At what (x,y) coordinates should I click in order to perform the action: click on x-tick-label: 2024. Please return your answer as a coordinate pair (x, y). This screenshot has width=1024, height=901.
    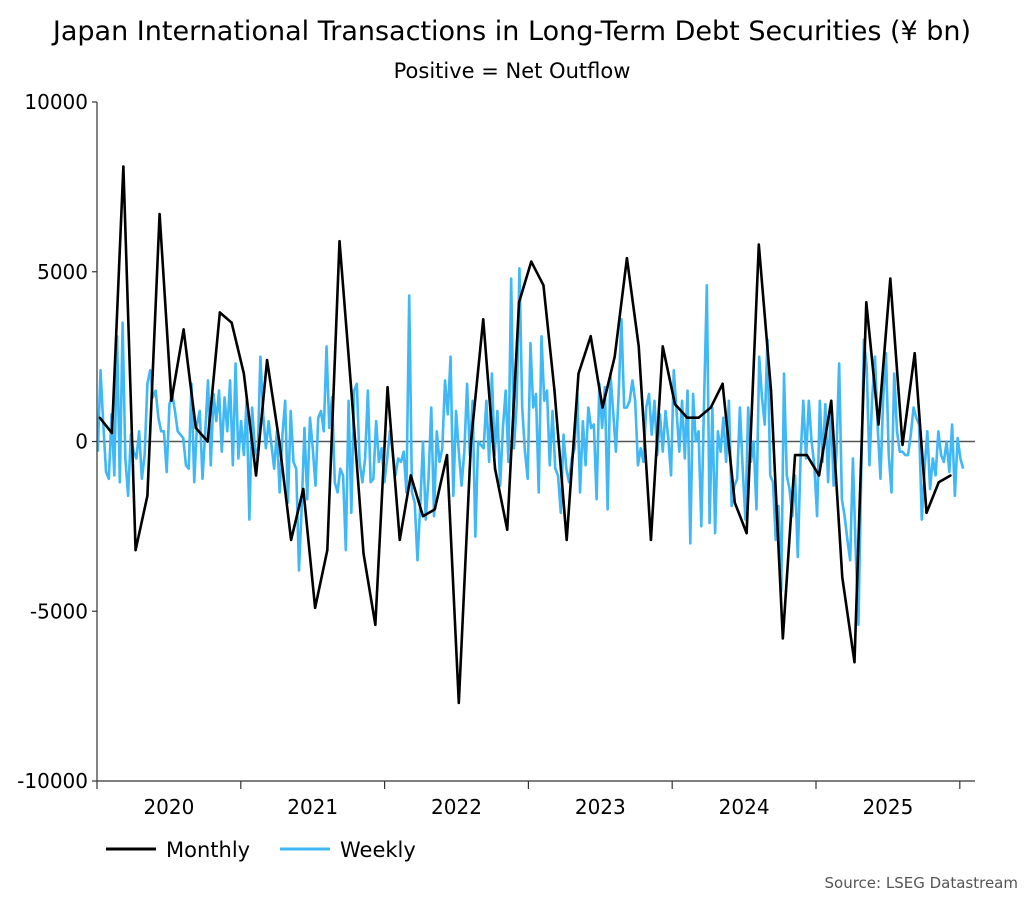
    Looking at the image, I should click on (744, 807).